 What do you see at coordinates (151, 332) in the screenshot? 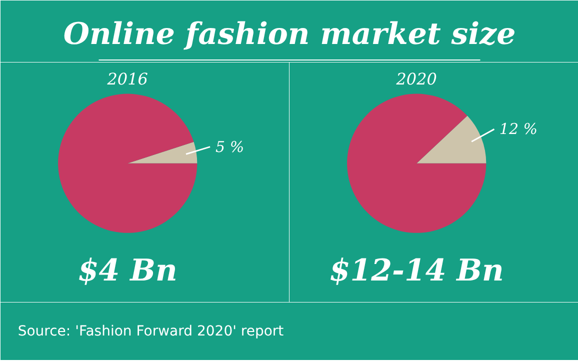
I see `source-note: Source: 'Fashion Forward 2020' report` at bounding box center [151, 332].